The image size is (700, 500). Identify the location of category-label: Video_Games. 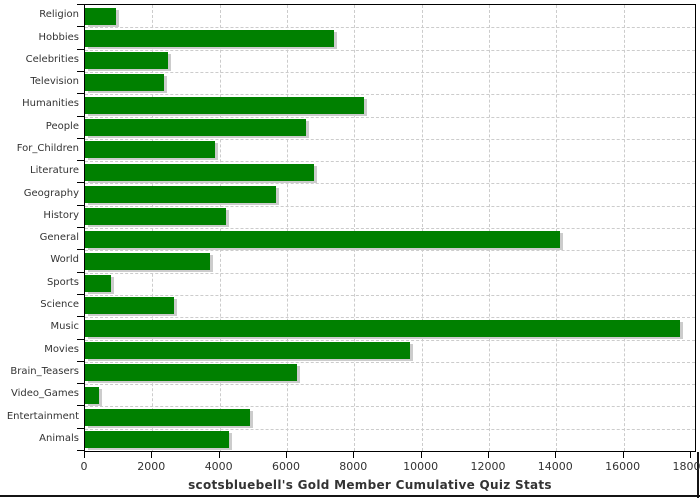
(45, 394).